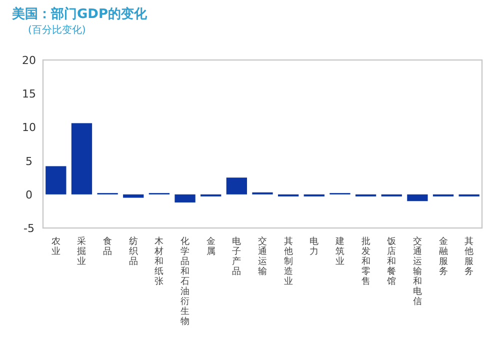  I want to click on y-tick-label: 10, so click(29, 127).